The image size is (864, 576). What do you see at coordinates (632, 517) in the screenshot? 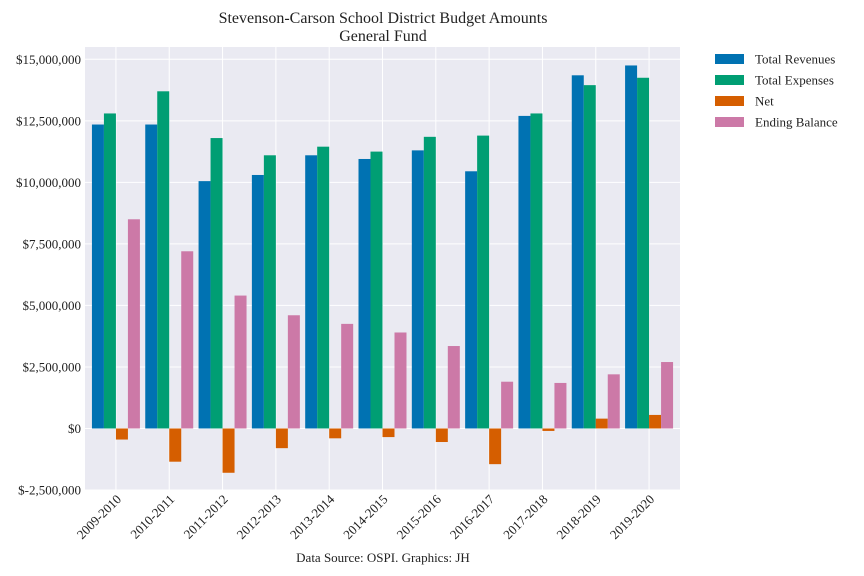
I see `x-tick-label: 2019-2020` at bounding box center [632, 517].